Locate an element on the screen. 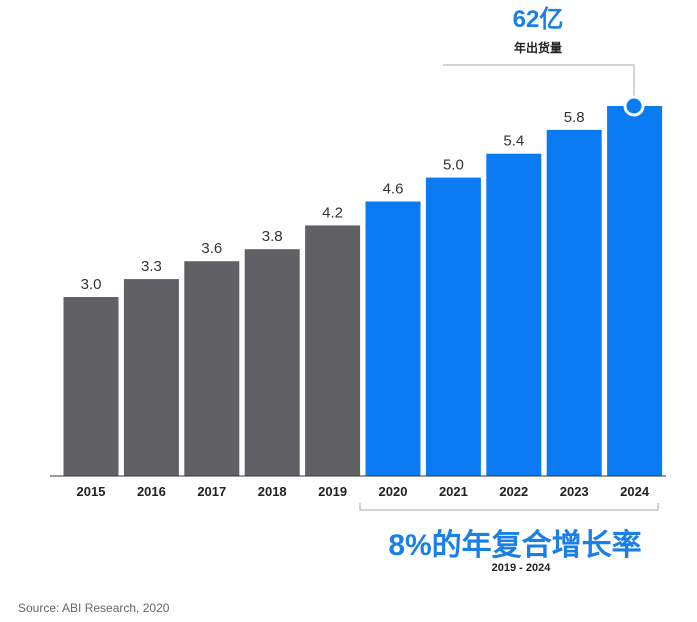 The width and height of the screenshot is (697, 622). x-tick-2017: 2017 is located at coordinates (211, 491).